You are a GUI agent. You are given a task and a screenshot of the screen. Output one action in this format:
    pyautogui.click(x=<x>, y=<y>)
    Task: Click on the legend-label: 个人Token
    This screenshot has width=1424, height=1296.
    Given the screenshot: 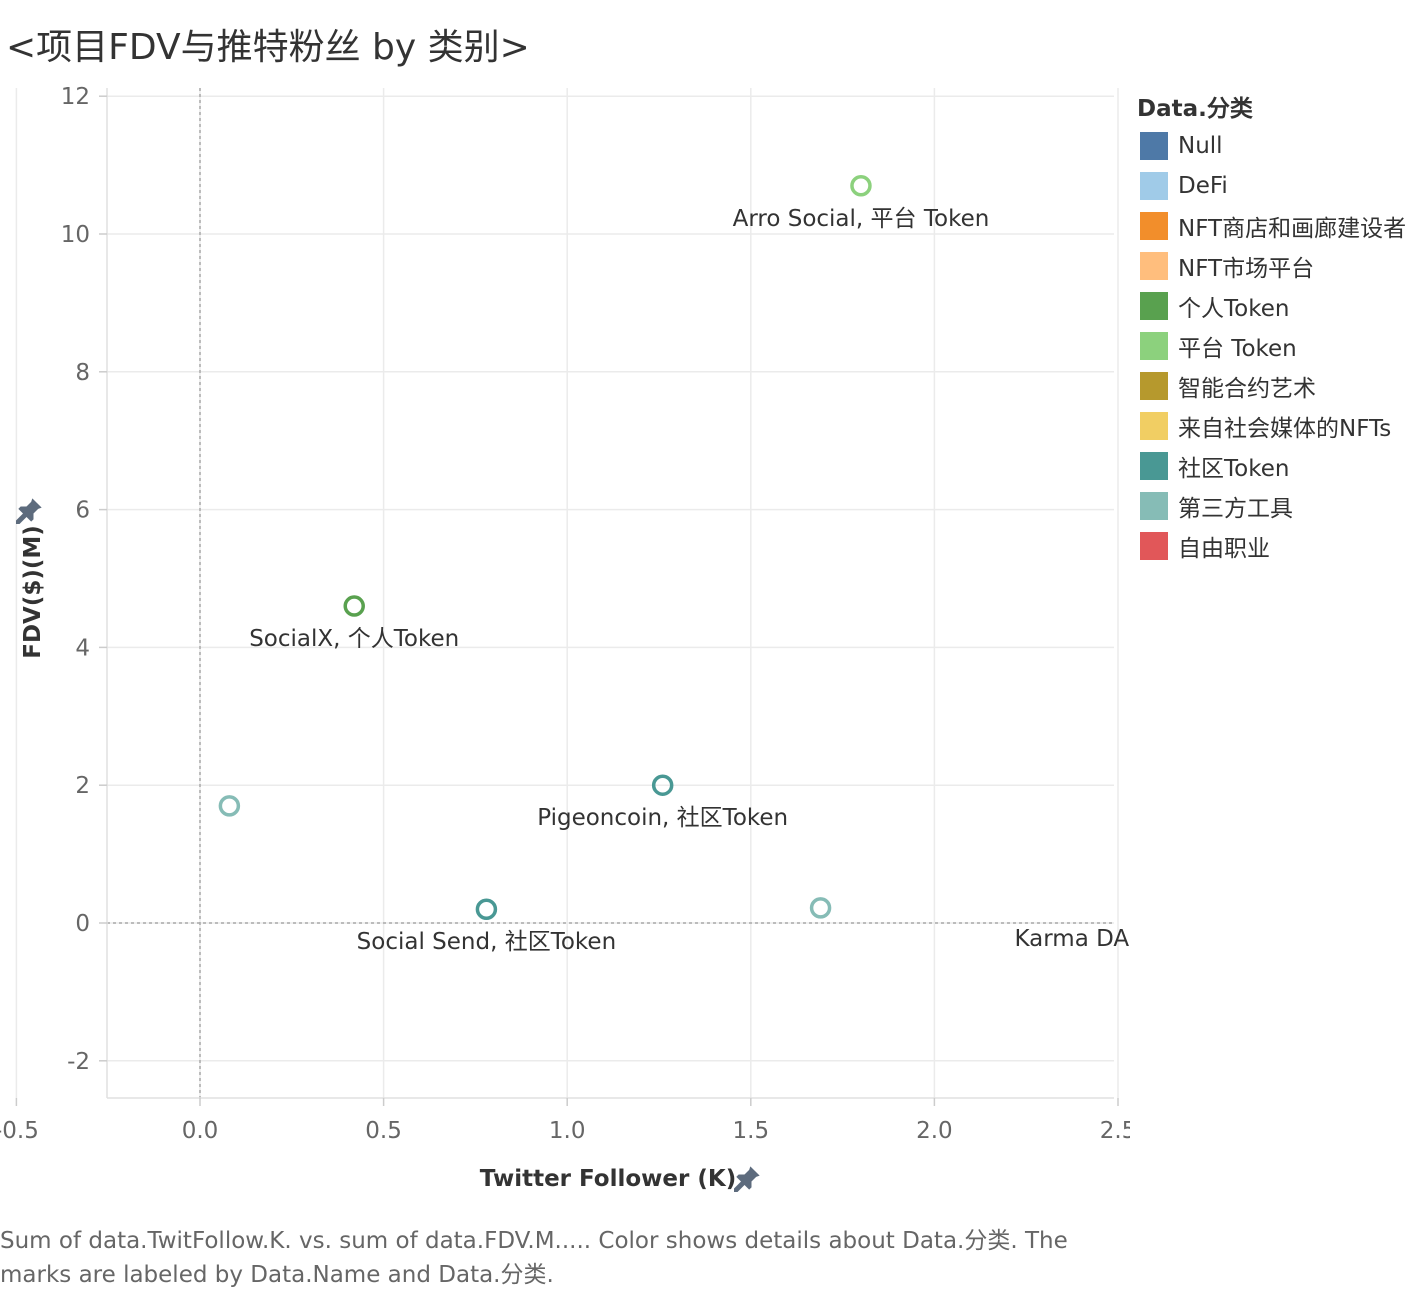 What is the action you would take?
    pyautogui.click(x=1234, y=309)
    